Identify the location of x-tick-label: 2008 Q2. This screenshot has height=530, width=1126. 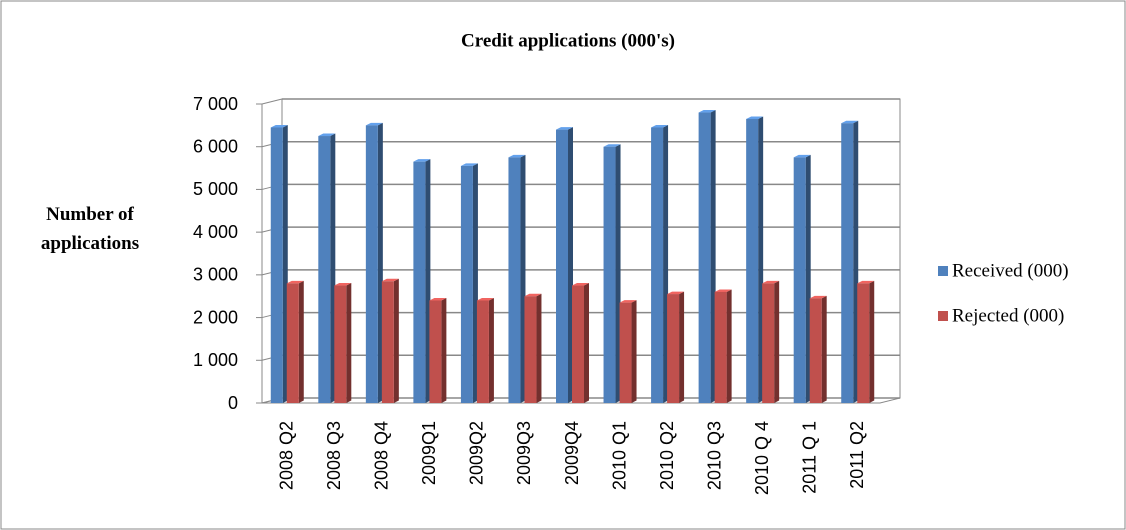
(287, 455).